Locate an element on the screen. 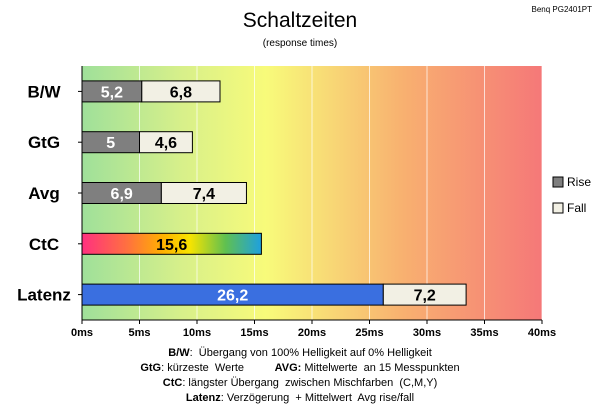 This screenshot has height=415, width=600. bar-fall-gtg is located at coordinates (166, 142).